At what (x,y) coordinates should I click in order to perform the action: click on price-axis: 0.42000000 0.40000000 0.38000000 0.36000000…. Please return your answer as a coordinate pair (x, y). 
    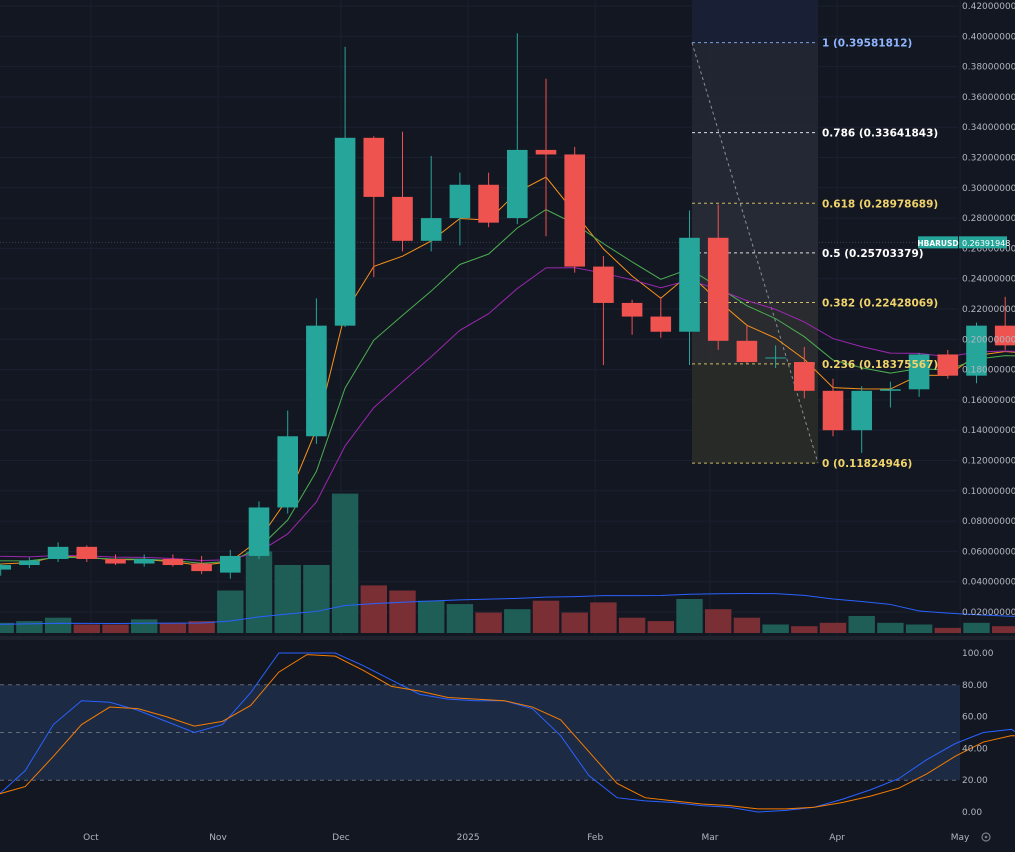
    Looking at the image, I should click on (988, 310).